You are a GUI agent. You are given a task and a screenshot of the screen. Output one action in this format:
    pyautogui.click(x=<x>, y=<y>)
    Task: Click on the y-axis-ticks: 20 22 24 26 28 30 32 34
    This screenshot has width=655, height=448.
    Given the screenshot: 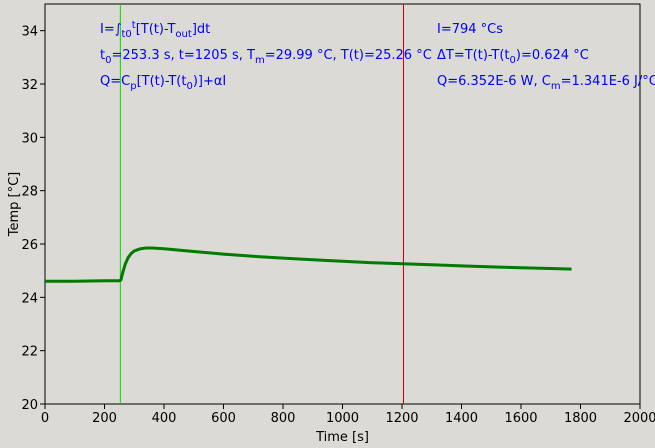 What is the action you would take?
    pyautogui.click(x=33, y=219)
    